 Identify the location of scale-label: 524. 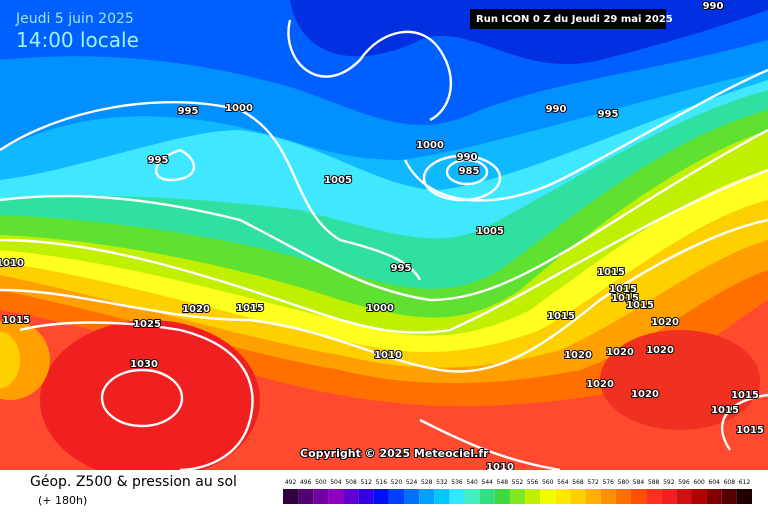
(412, 482).